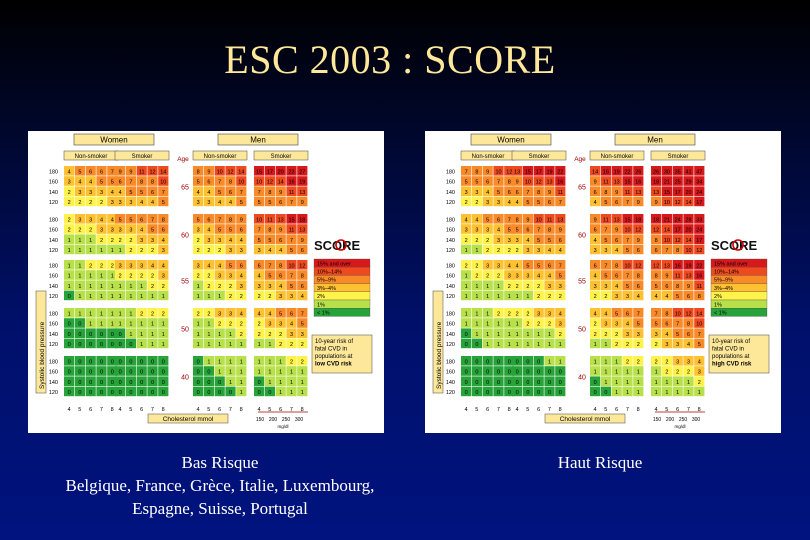 This screenshot has width=810, height=540. What do you see at coordinates (476, 410) in the screenshot?
I see `chol-tick: 5` at bounding box center [476, 410].